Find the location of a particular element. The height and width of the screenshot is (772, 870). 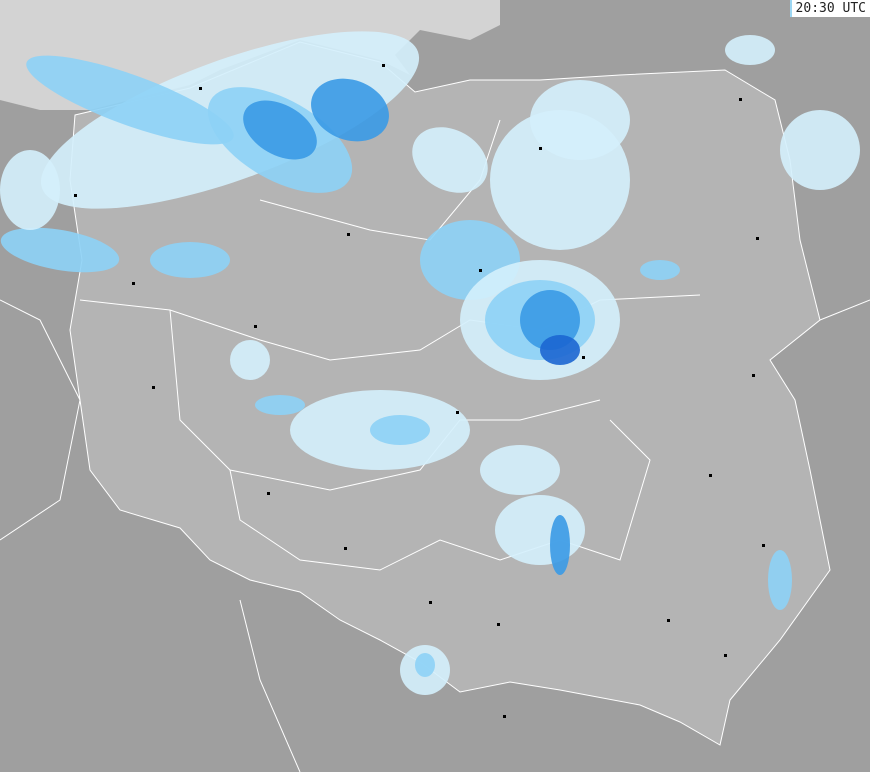

timestamp-label: 20:30 UTC is located at coordinates (829, 8).